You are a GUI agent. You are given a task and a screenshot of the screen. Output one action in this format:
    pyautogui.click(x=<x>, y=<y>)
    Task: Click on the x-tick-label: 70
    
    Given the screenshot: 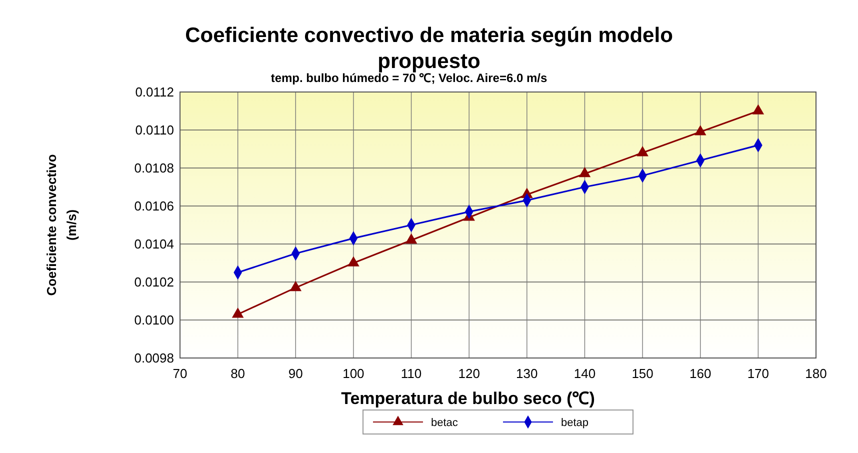 What is the action you would take?
    pyautogui.click(x=180, y=373)
    